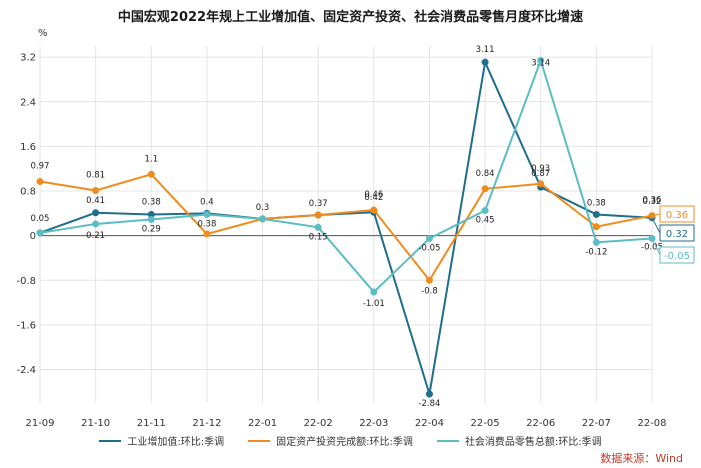 This screenshot has height=468, width=701. I want to click on legend-item-industrial: 工业增加值:环比:季调, so click(161, 440).